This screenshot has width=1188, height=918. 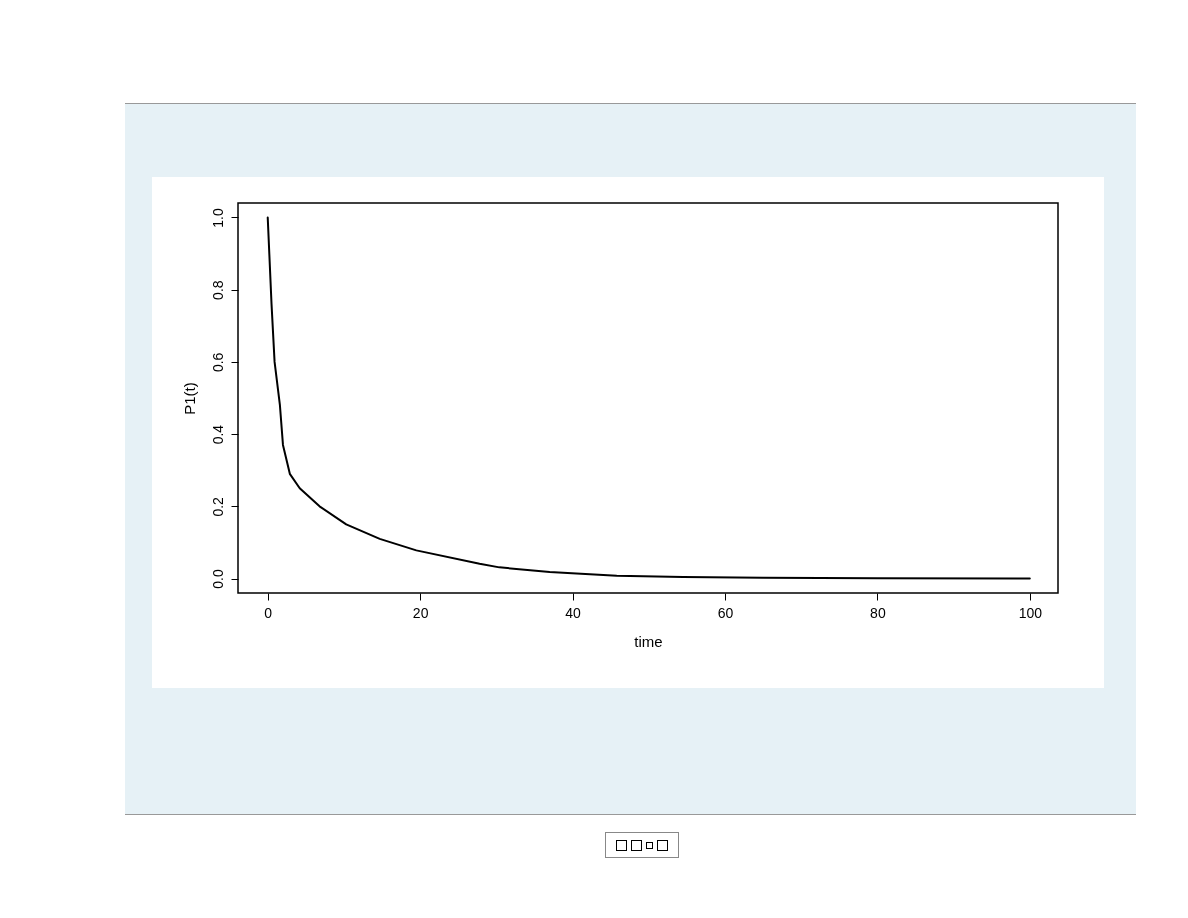 I want to click on y-tick-label: 0.8, so click(x=217, y=290).